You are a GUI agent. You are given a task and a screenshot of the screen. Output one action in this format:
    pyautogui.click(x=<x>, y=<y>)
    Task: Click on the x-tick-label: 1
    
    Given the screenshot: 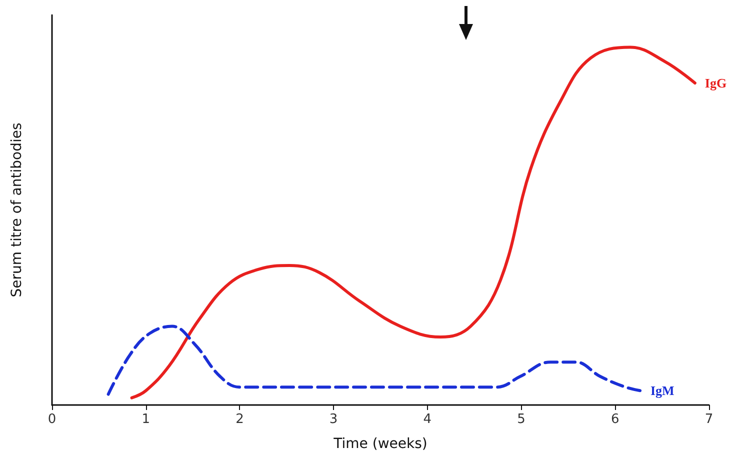 What is the action you would take?
    pyautogui.click(x=146, y=419)
    